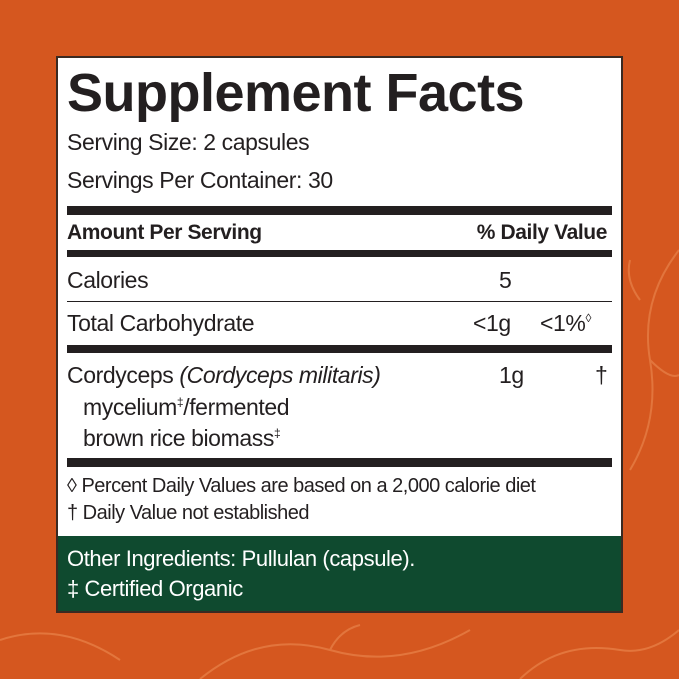 Image resolution: width=679 pixels, height=679 pixels. What do you see at coordinates (155, 588) in the screenshot?
I see `organic-note: ‡ Certified Organic` at bounding box center [155, 588].